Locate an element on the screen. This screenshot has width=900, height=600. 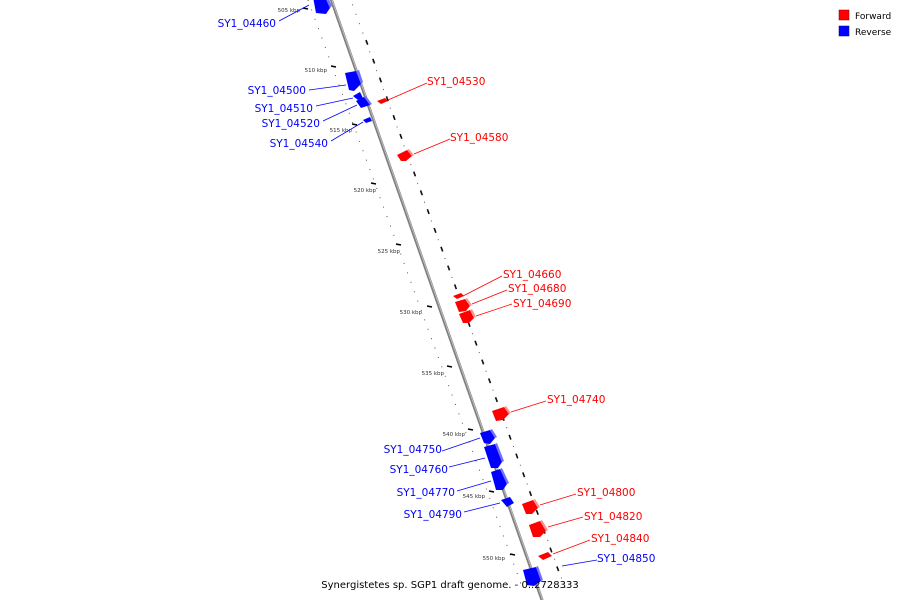
gene-label-reverse: SY1_04750 is located at coordinates (413, 450).